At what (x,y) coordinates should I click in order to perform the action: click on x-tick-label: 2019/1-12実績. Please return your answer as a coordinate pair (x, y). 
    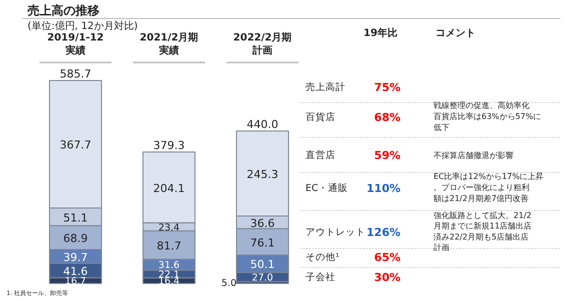
    Looking at the image, I should click on (75, 44).